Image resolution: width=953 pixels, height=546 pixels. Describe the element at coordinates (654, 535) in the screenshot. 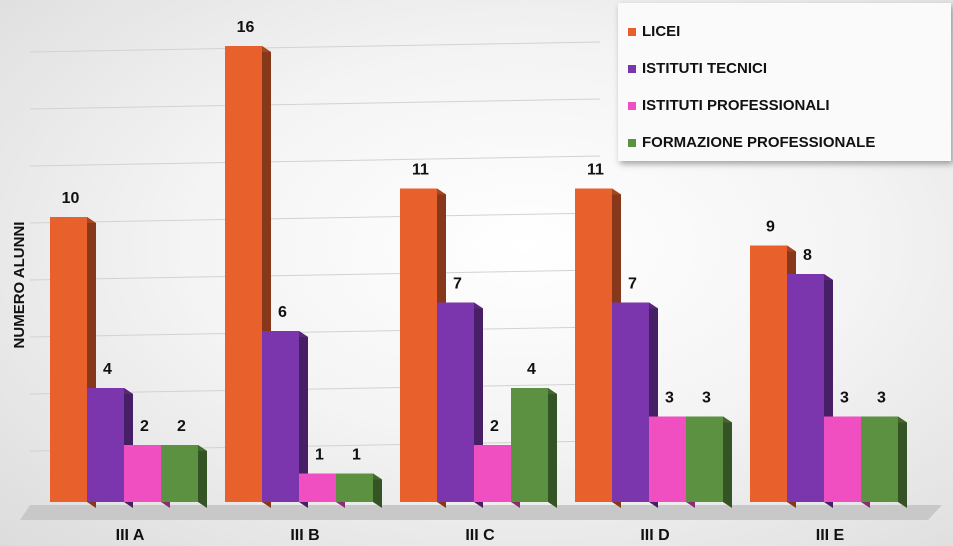

I see `x-tick-label: III D` at that location.